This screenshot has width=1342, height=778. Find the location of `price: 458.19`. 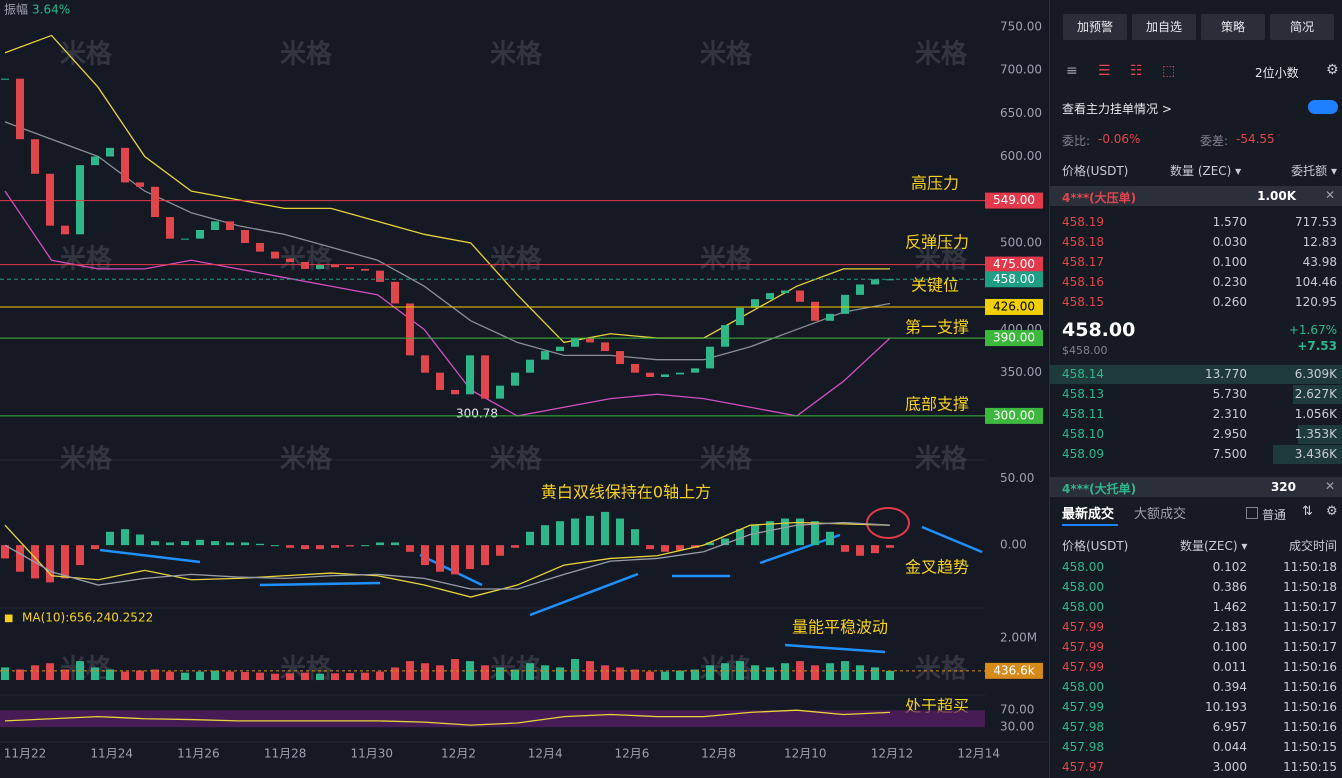

price: 458.19 is located at coordinates (1083, 222).